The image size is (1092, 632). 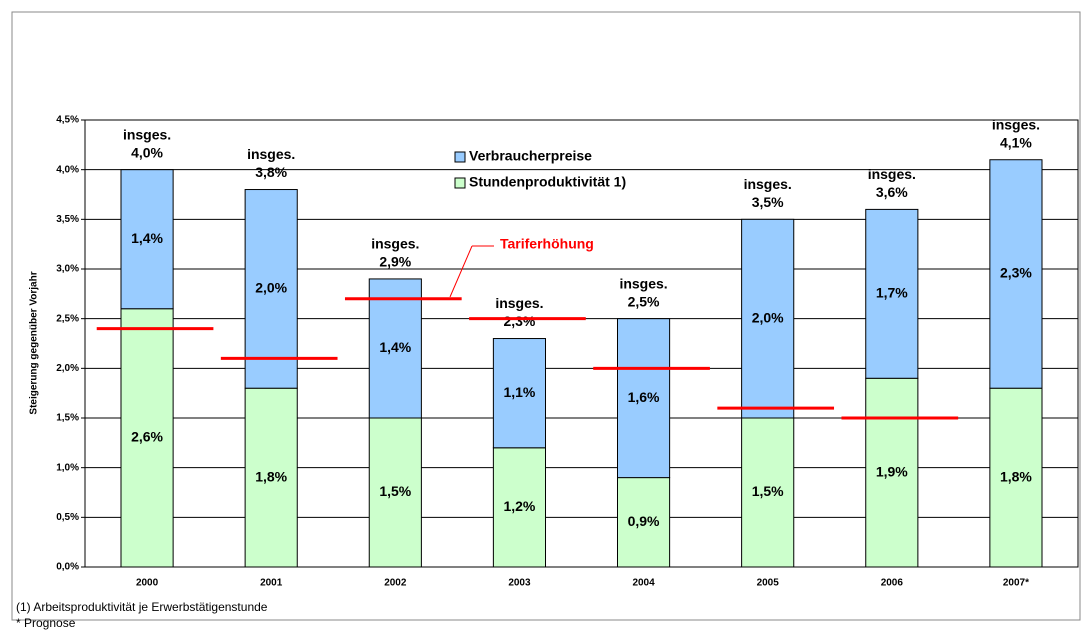 I want to click on y-tick-label: 4,5%, so click(x=67, y=120).